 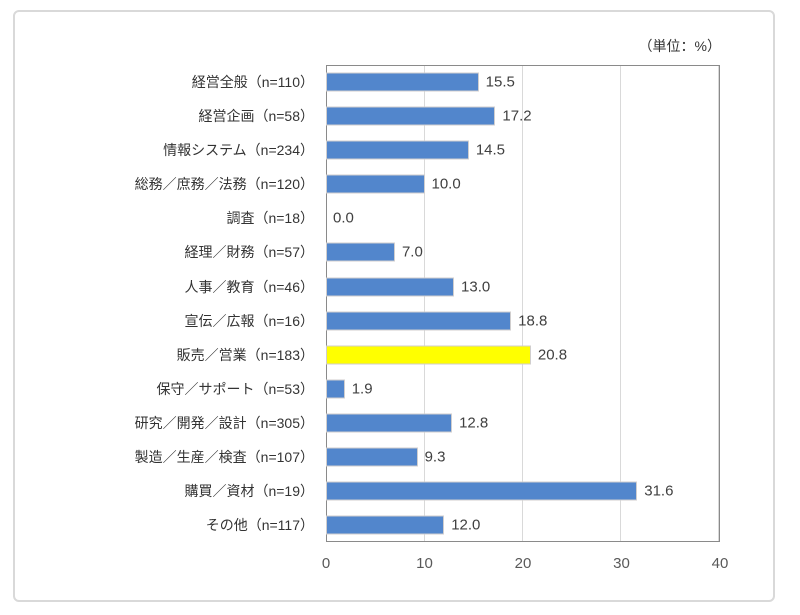 What do you see at coordinates (343, 218) in the screenshot?
I see `value-label: 0.0` at bounding box center [343, 218].